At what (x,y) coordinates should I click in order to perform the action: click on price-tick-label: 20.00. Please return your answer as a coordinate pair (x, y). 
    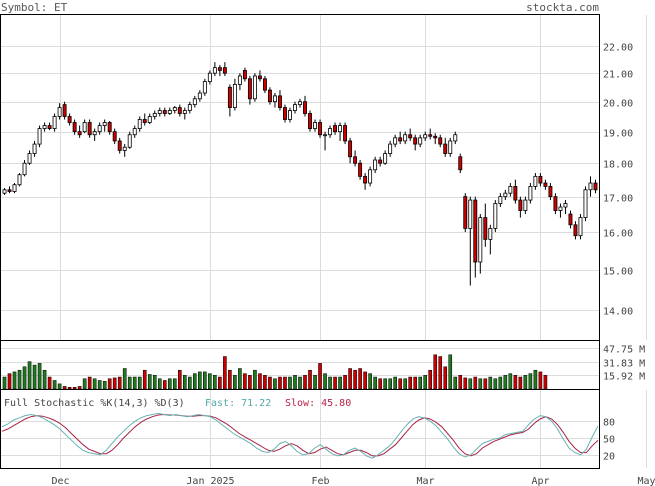
    Looking at the image, I should click on (618, 104).